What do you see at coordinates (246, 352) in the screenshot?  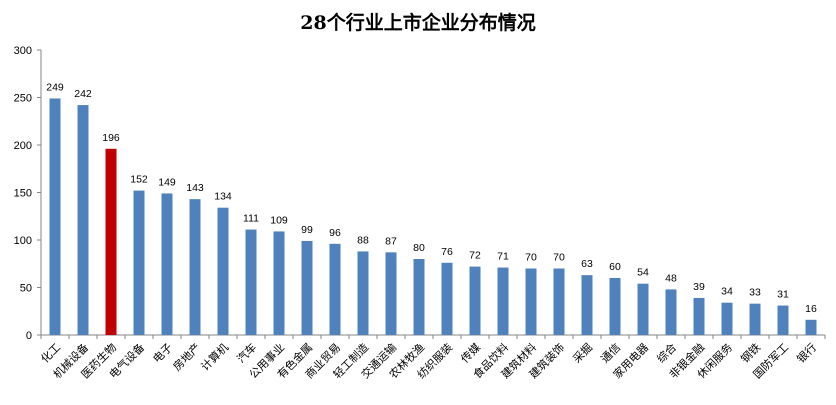 I see `category-label: 汽车` at bounding box center [246, 352].